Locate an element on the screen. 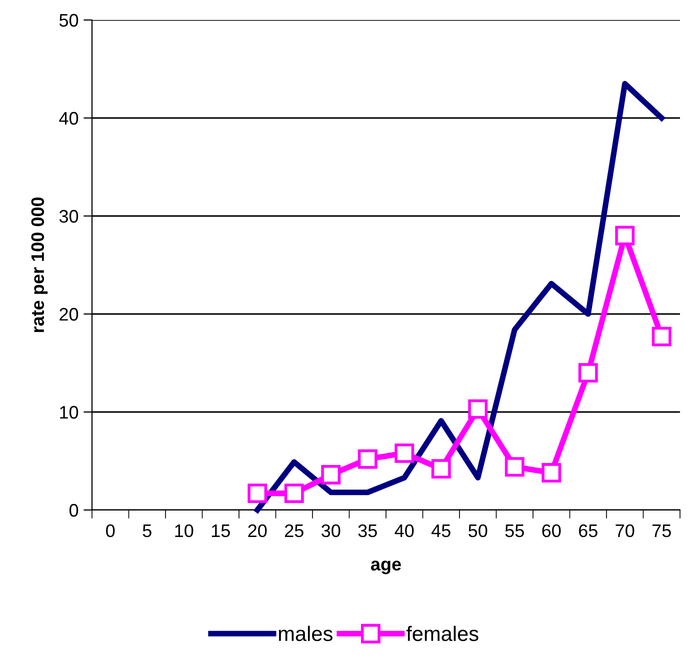 Image resolution: width=690 pixels, height=664 pixels. legend-label: males is located at coordinates (305, 634).